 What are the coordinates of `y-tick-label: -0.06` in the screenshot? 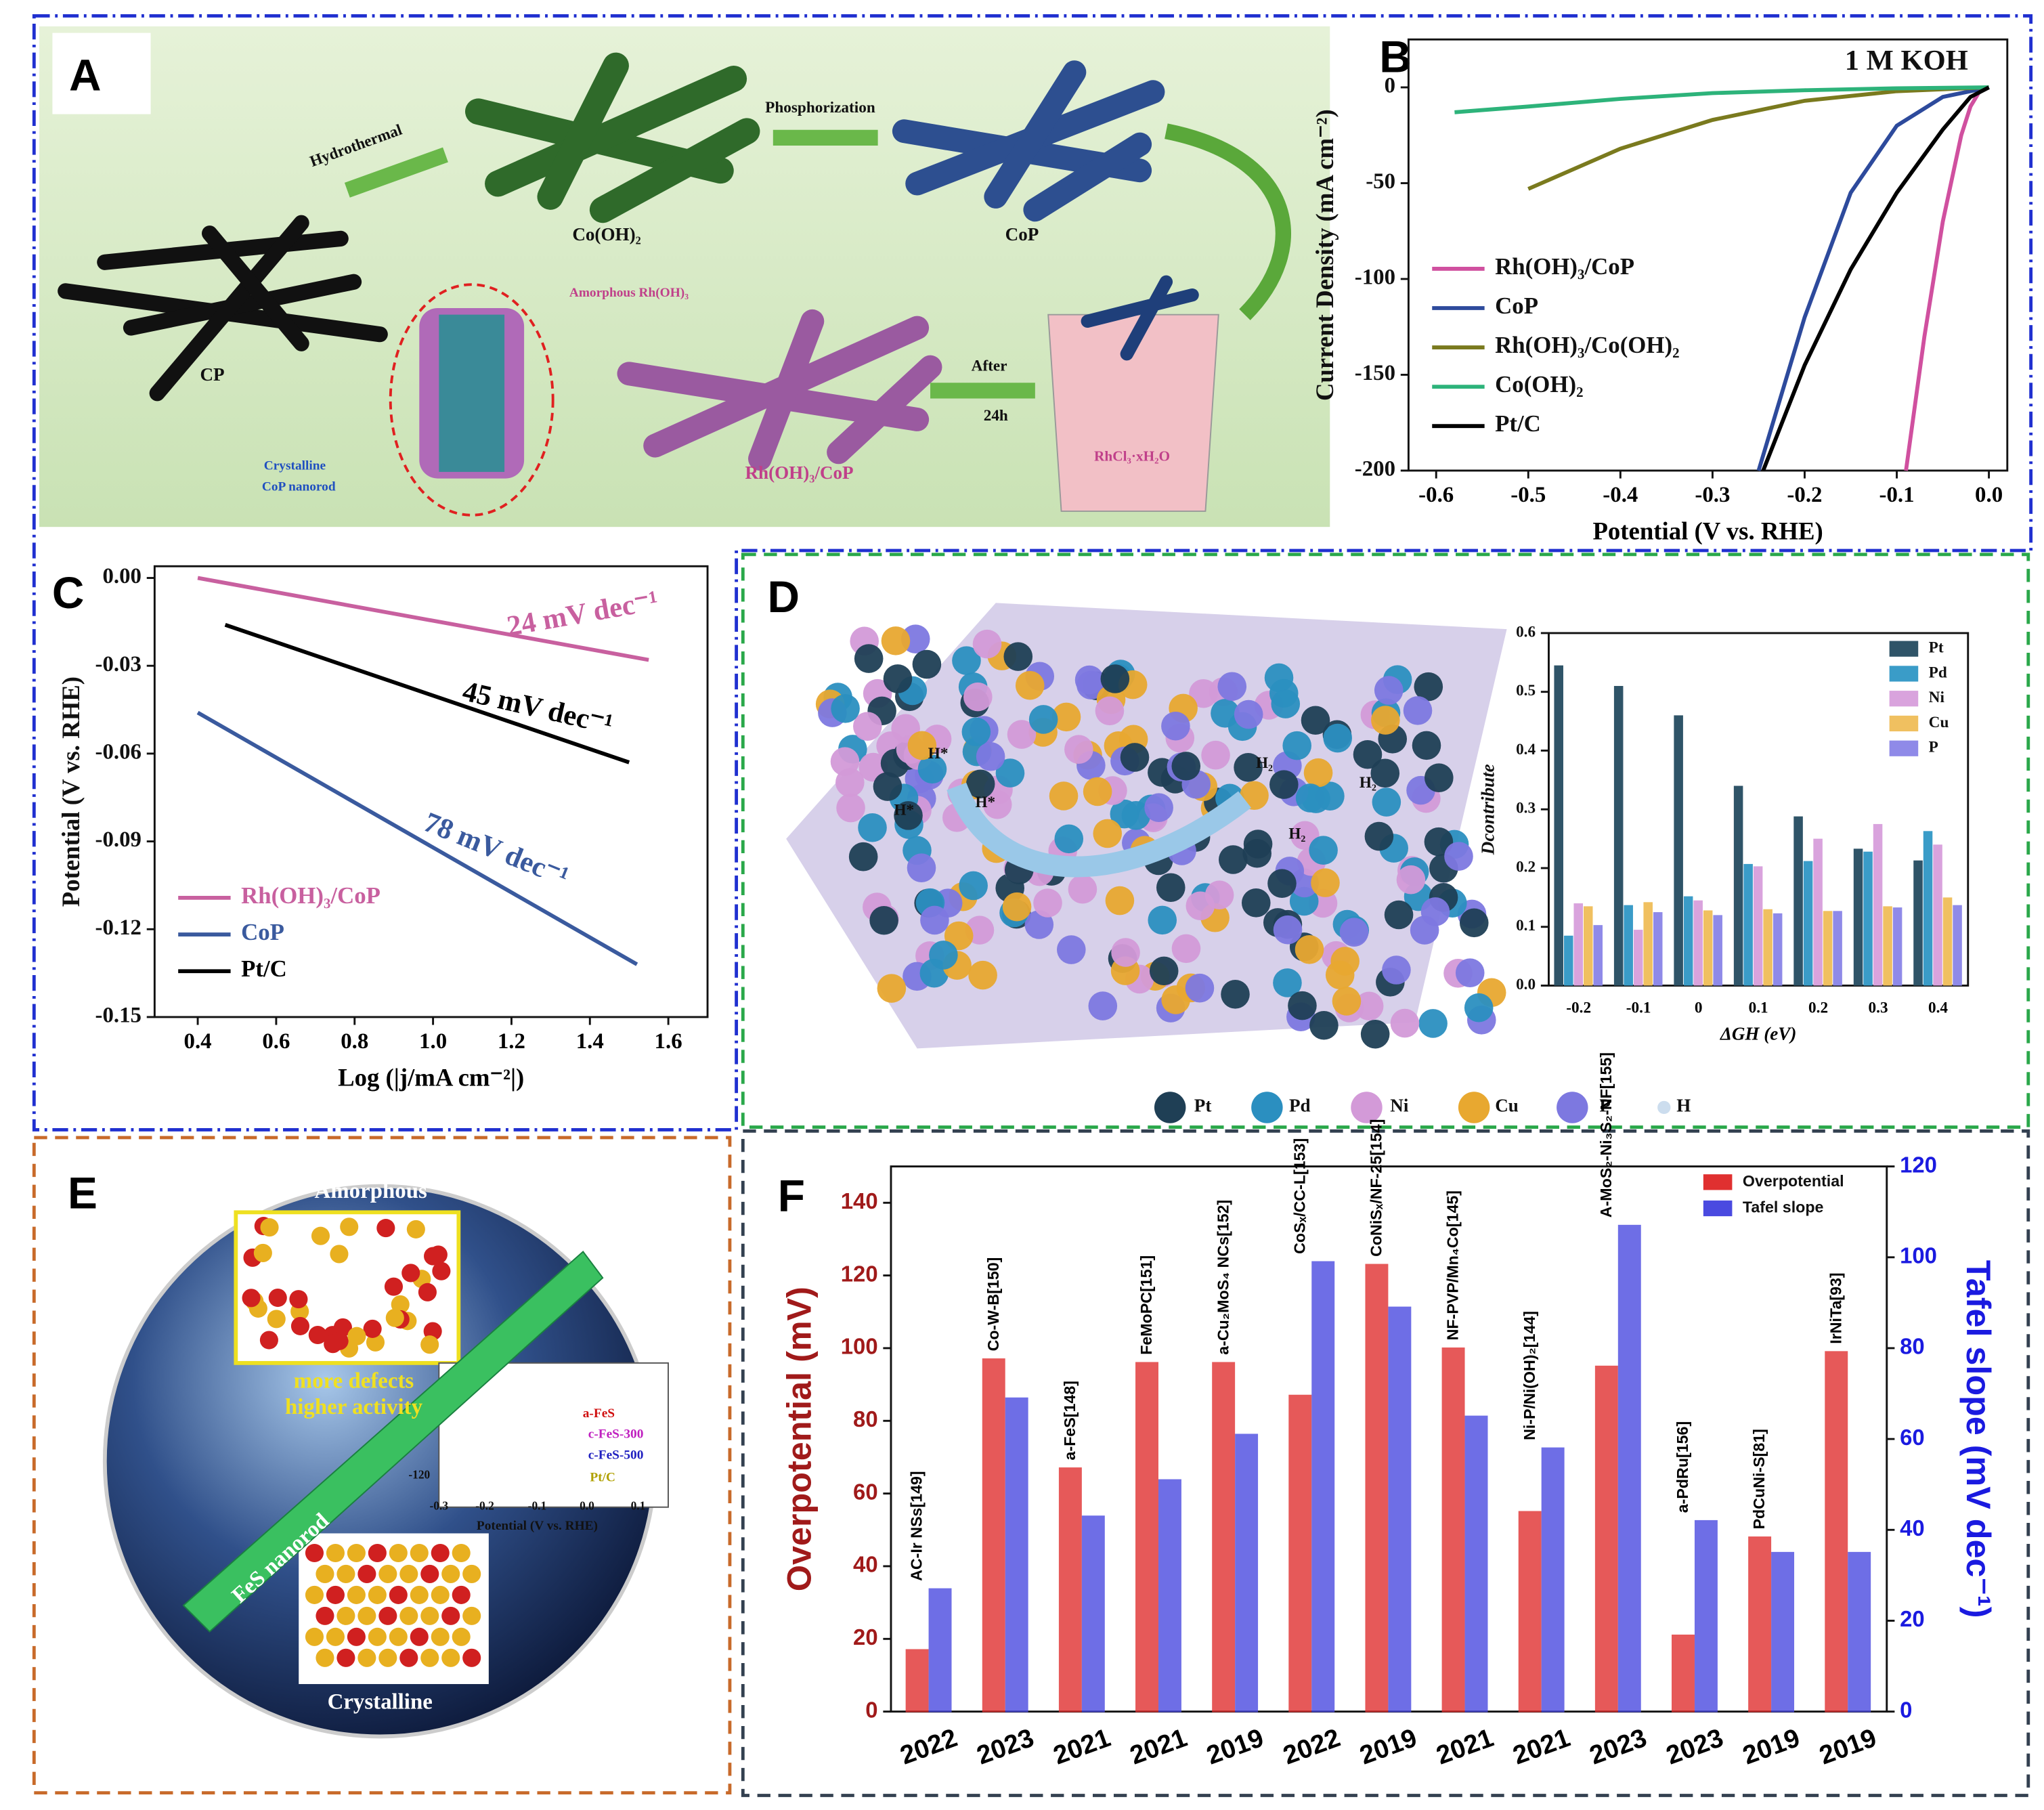 It's located at (118, 751).